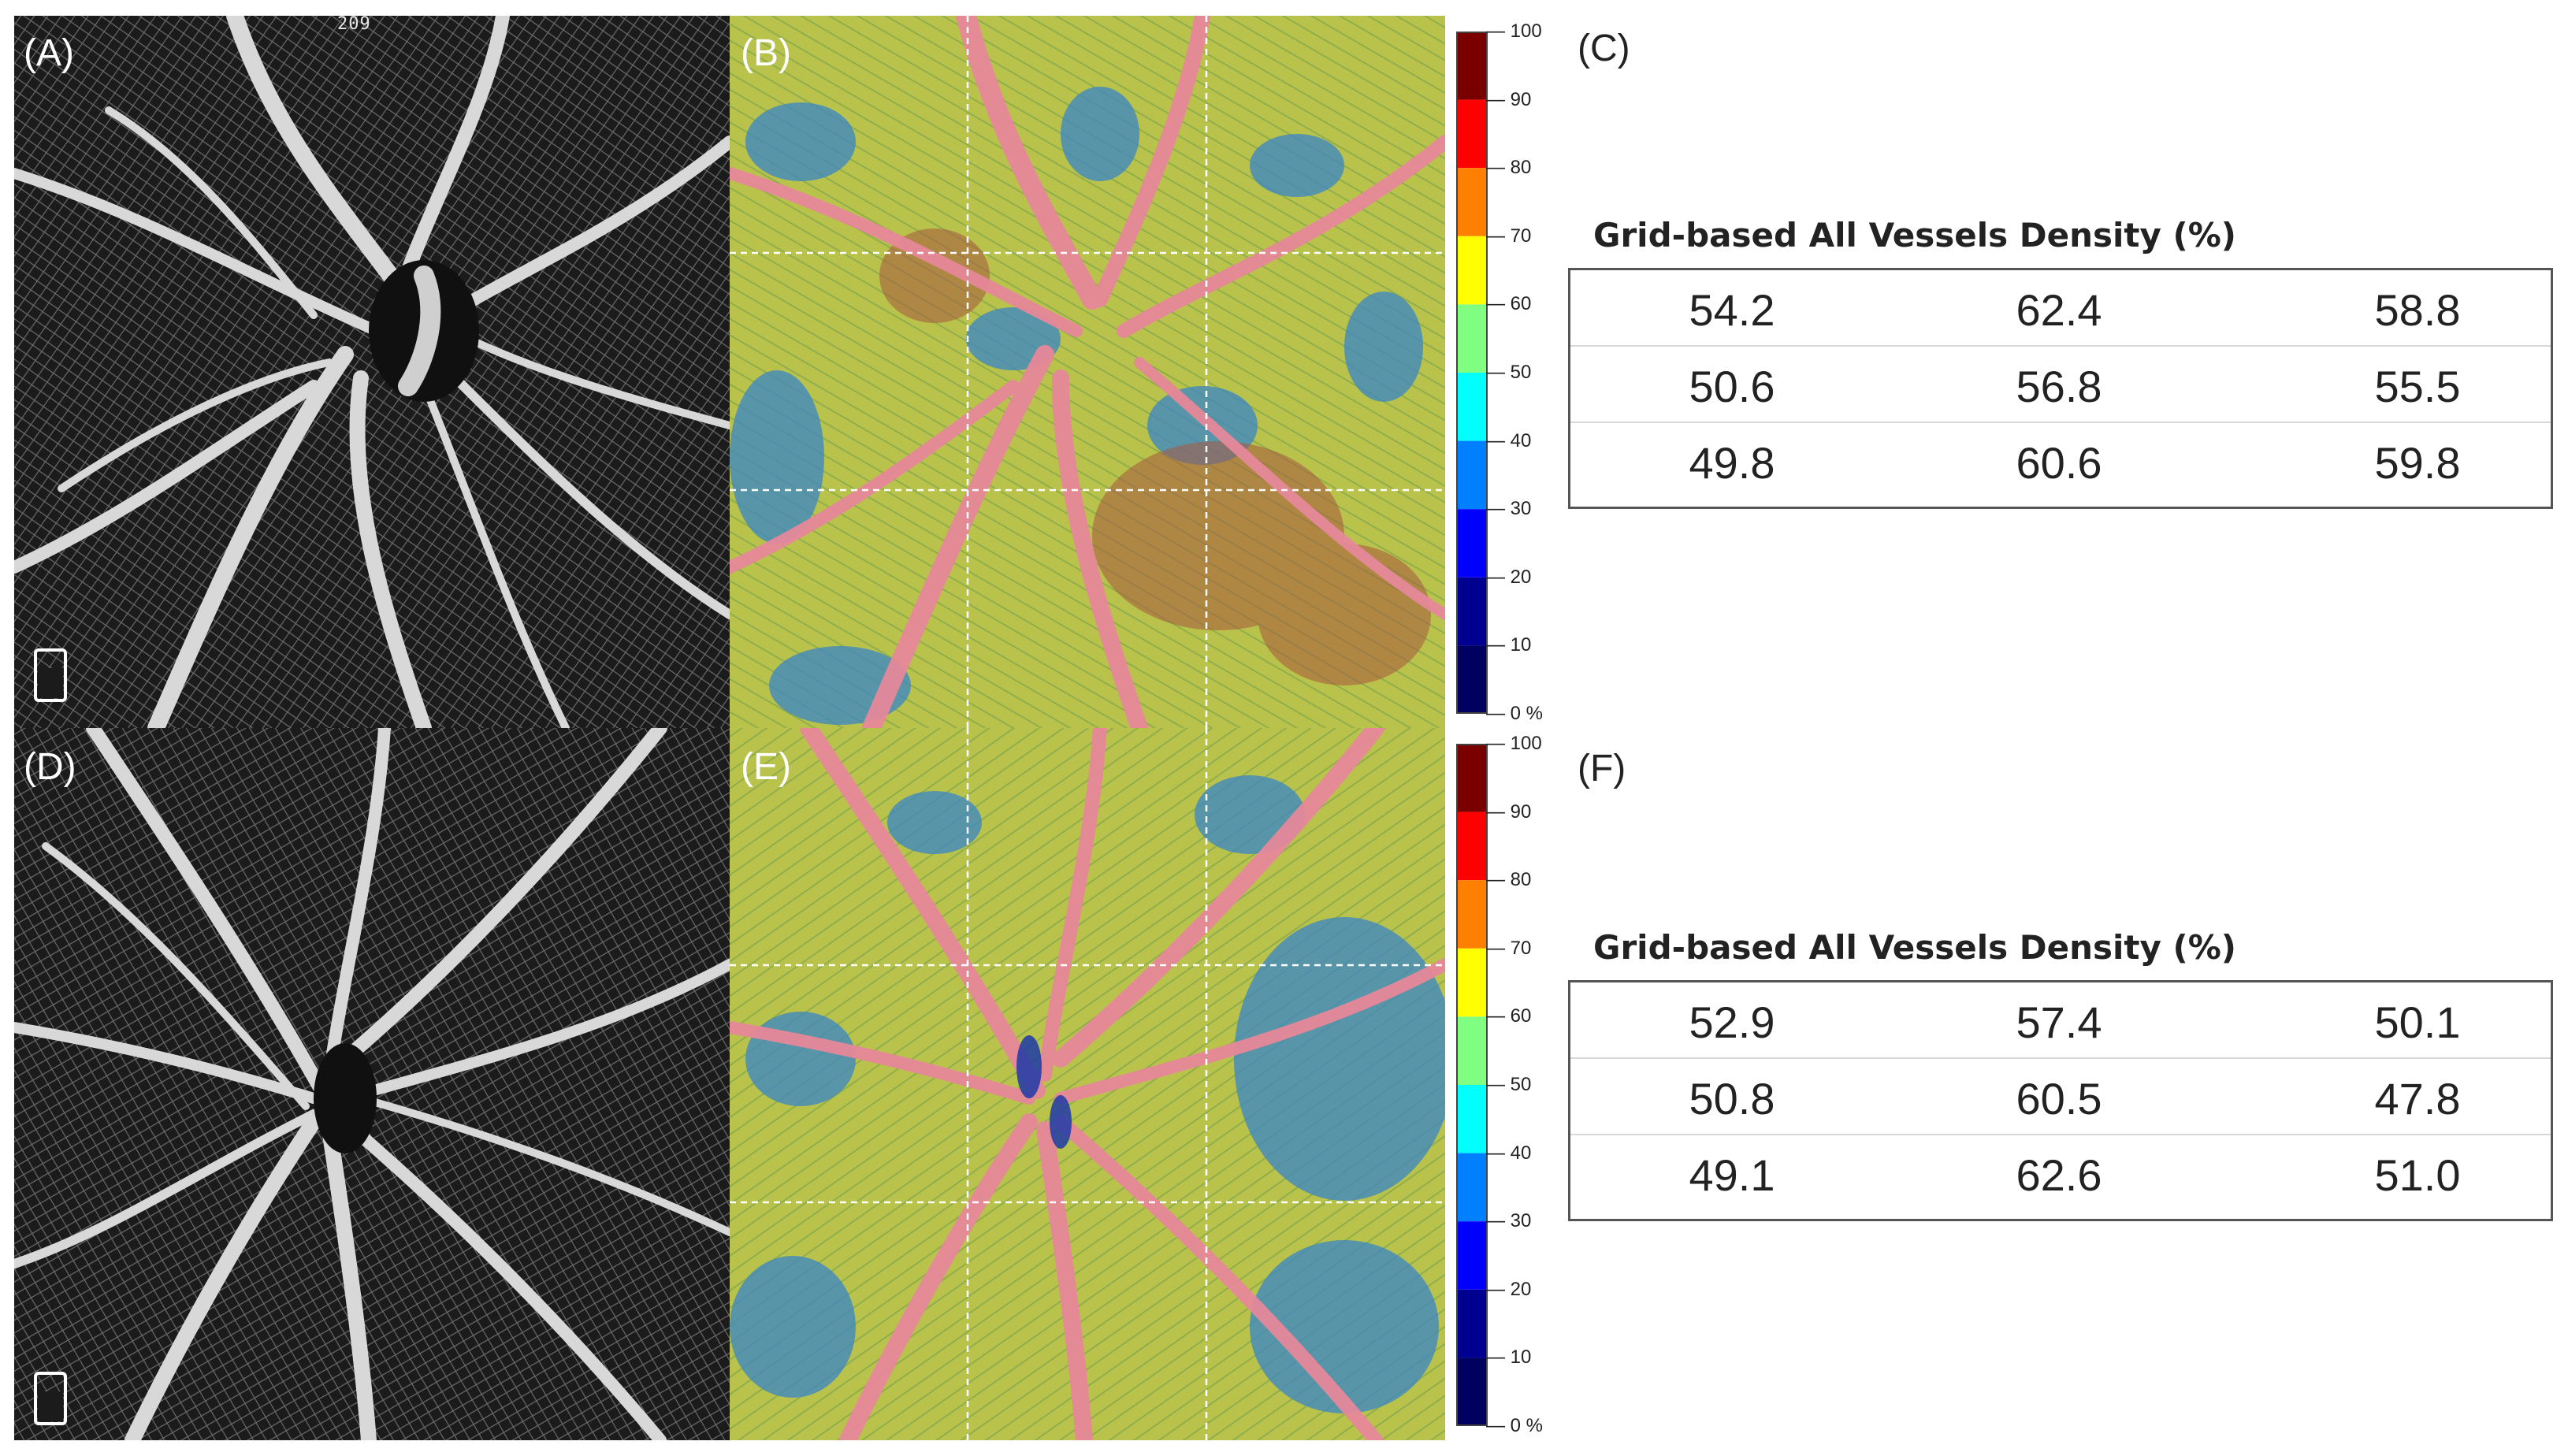 The image size is (2568, 1456). Describe the element at coordinates (50, 767) in the screenshot. I see `panel-label-d: (D)` at that location.